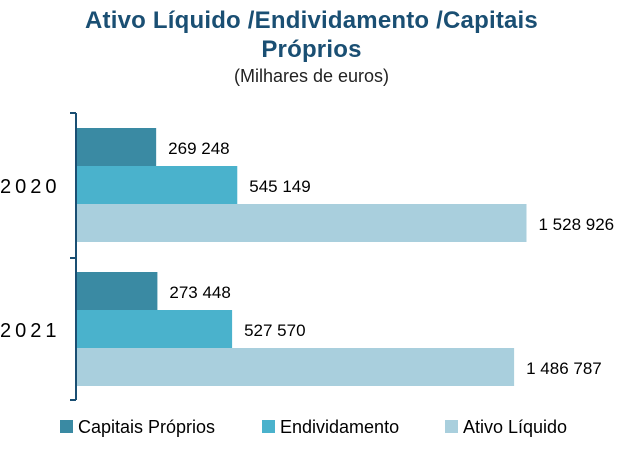  I want to click on legend-label-1: Endividamento, so click(339, 427).